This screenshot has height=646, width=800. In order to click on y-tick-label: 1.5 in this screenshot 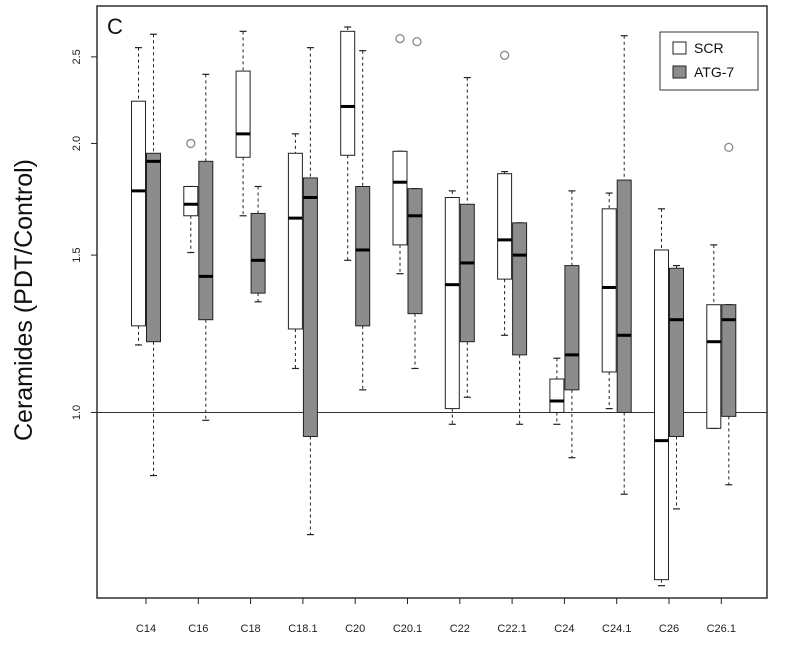, I will do `click(77, 254)`.